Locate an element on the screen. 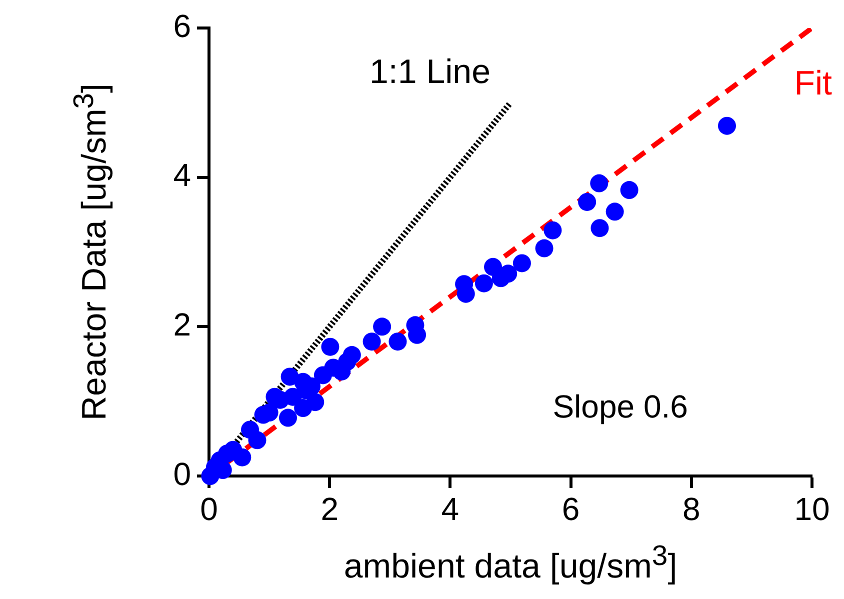 This screenshot has width=844, height=599. x-tick-label: 2 is located at coordinates (329, 509).